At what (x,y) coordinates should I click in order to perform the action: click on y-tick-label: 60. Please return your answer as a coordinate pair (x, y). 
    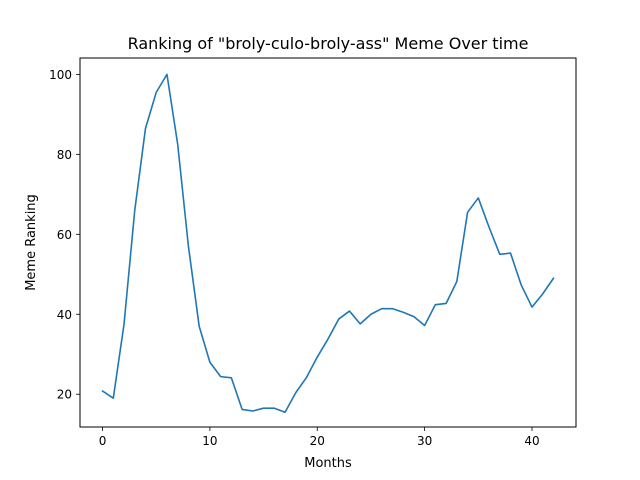
    Looking at the image, I should click on (64, 235).